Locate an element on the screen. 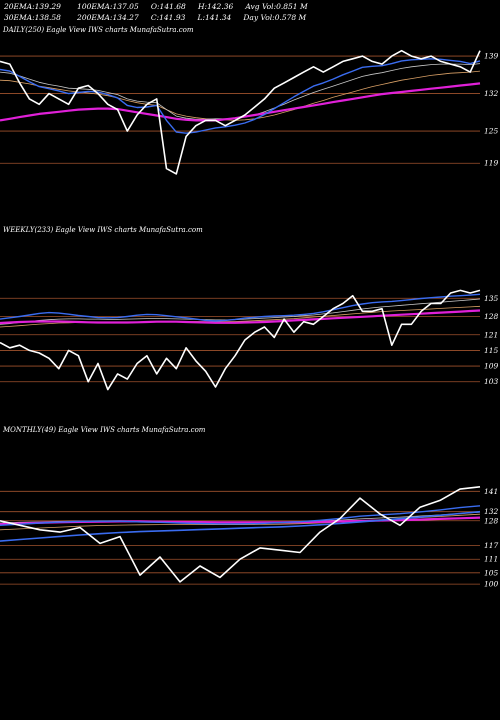 The width and height of the screenshot is (500, 720). avg-vol-value: 0.851 M is located at coordinates (292, 6).